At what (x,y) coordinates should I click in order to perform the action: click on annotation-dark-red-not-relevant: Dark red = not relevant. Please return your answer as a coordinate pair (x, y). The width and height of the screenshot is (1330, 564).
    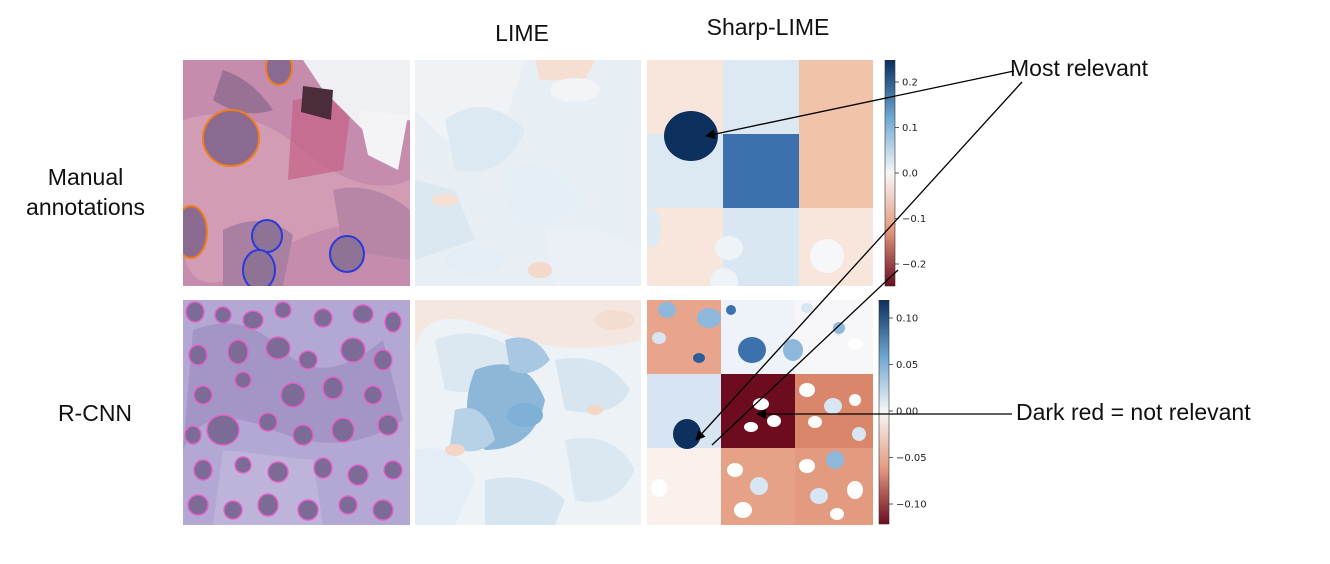
    Looking at the image, I should click on (1133, 412).